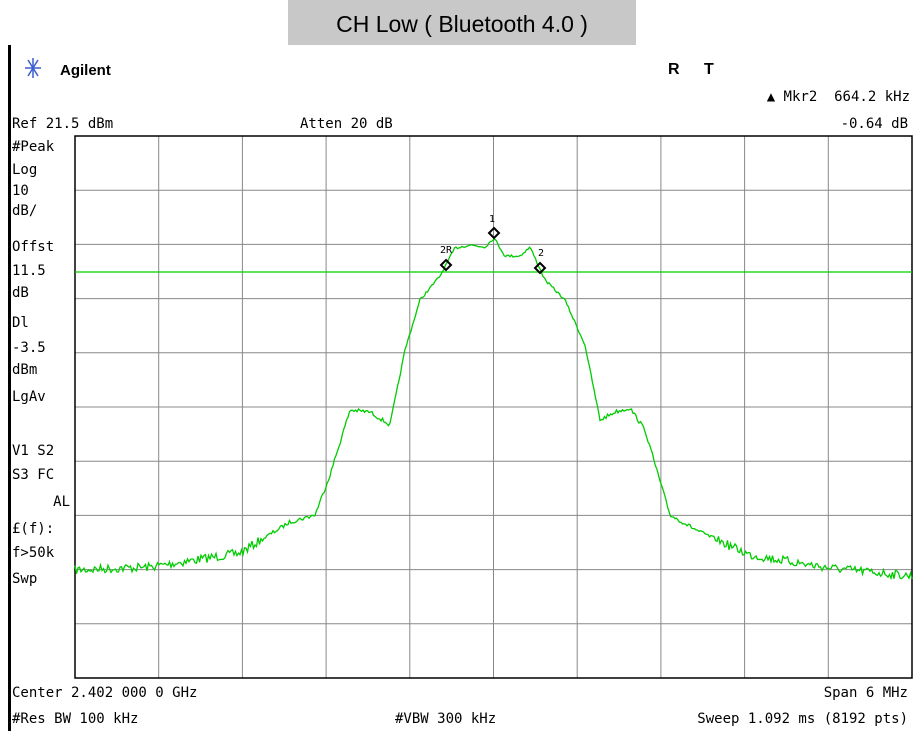  Describe the element at coordinates (838, 97) in the screenshot. I see `marker-readout: ▲ Mkr2 664.2 kHz` at that location.